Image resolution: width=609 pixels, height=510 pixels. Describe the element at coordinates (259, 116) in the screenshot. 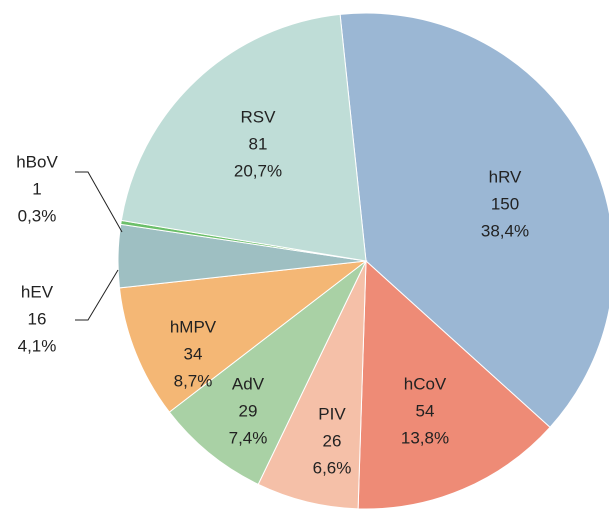

I see `slice-label: RSV` at that location.